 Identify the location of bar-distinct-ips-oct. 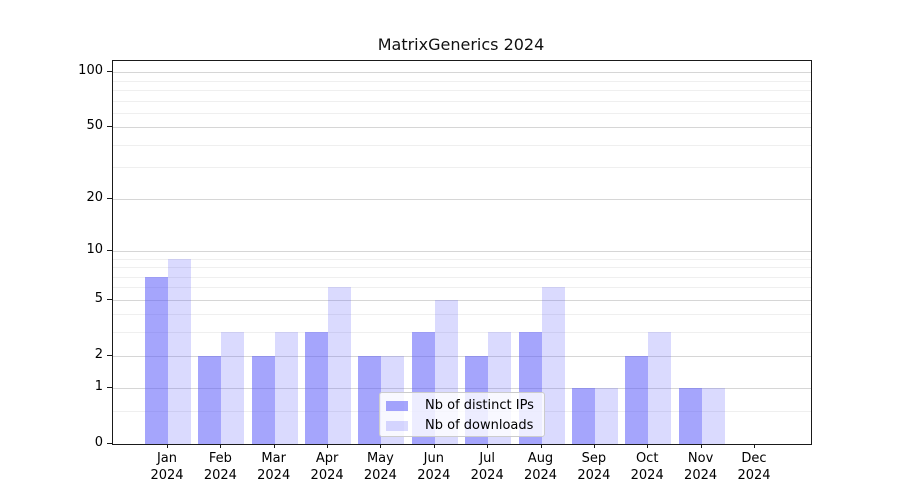
(637, 399).